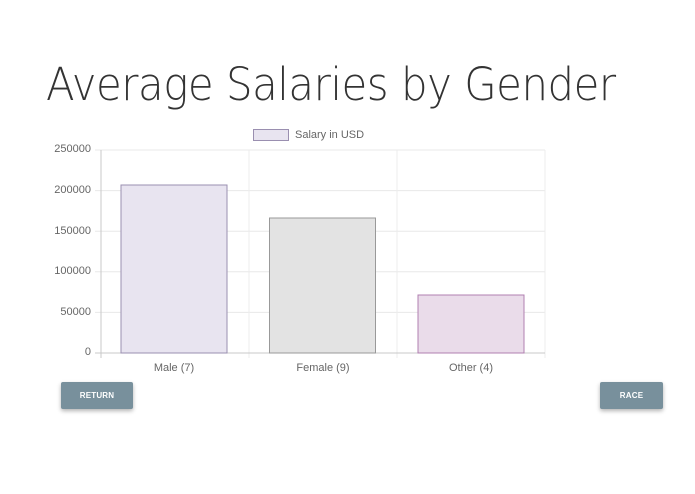 Image resolution: width=695 pixels, height=494 pixels. Describe the element at coordinates (72, 271) in the screenshot. I see `y-tick: 100000` at that location.